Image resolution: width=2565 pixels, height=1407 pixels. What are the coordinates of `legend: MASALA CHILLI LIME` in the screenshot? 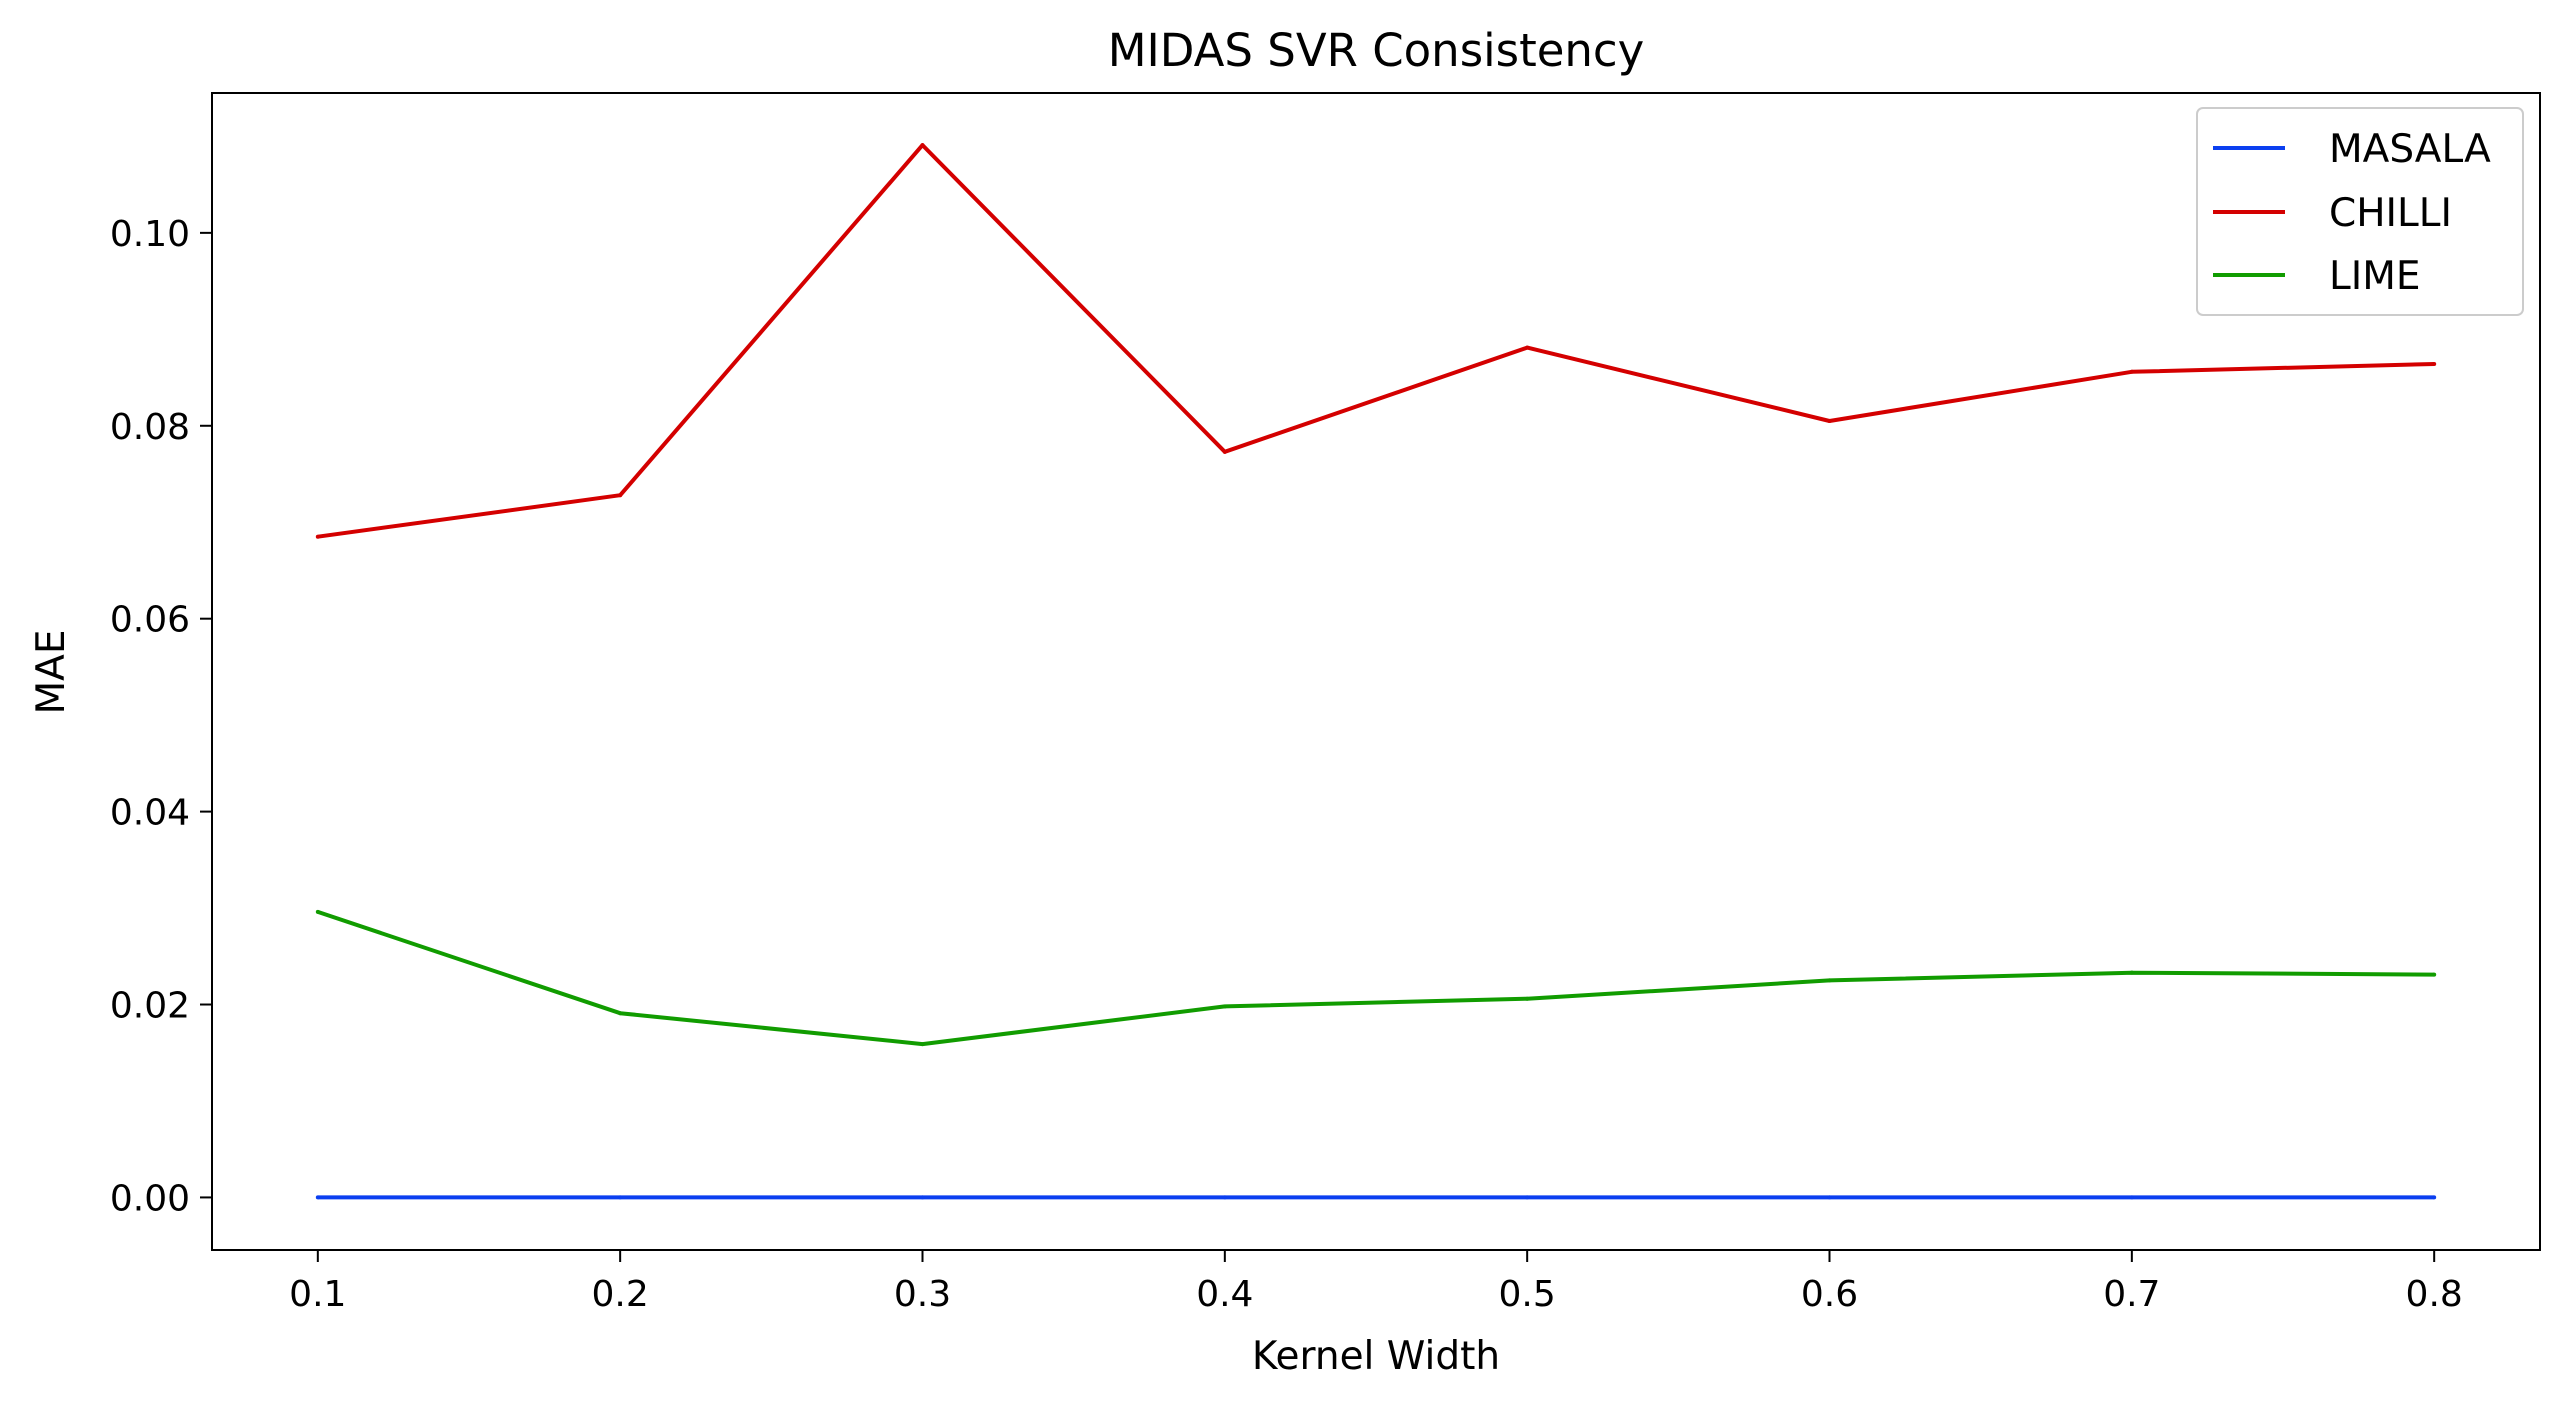 It's located at (2360, 211).